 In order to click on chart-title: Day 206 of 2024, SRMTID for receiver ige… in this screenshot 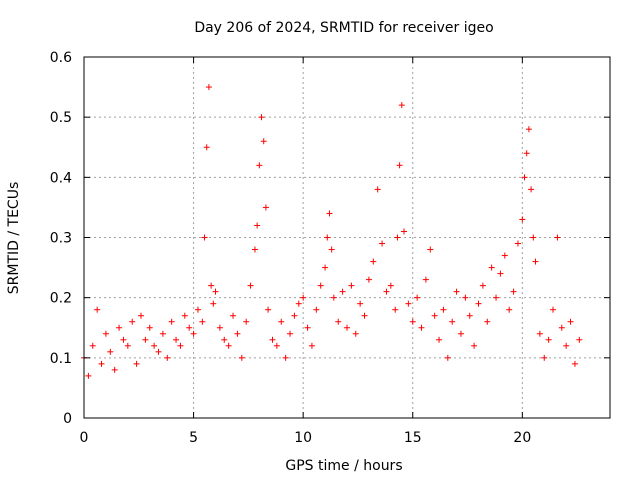, I will do `click(343, 28)`.